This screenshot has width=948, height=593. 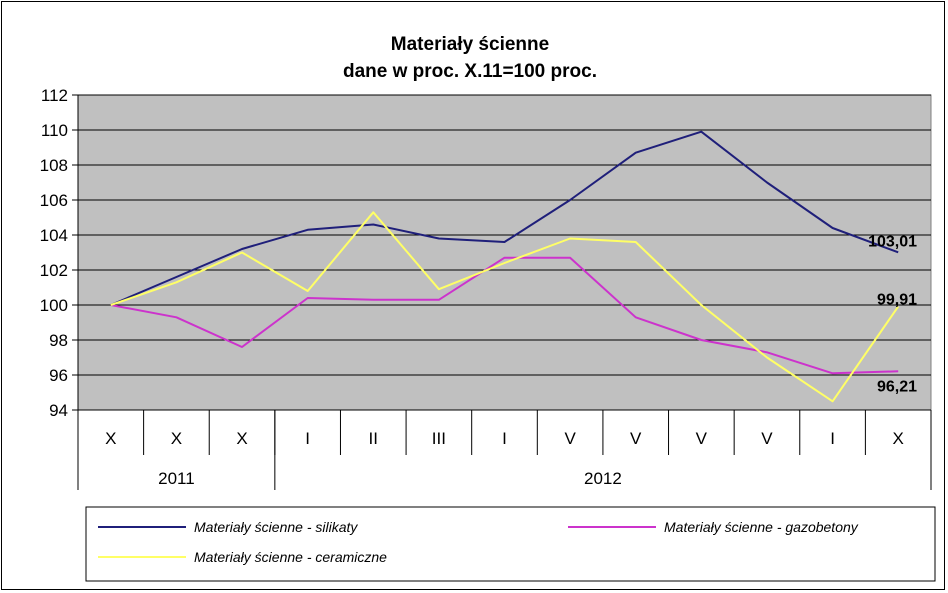 I want to click on legend-label: Materiały ścienne - silikaty, so click(x=276, y=527).